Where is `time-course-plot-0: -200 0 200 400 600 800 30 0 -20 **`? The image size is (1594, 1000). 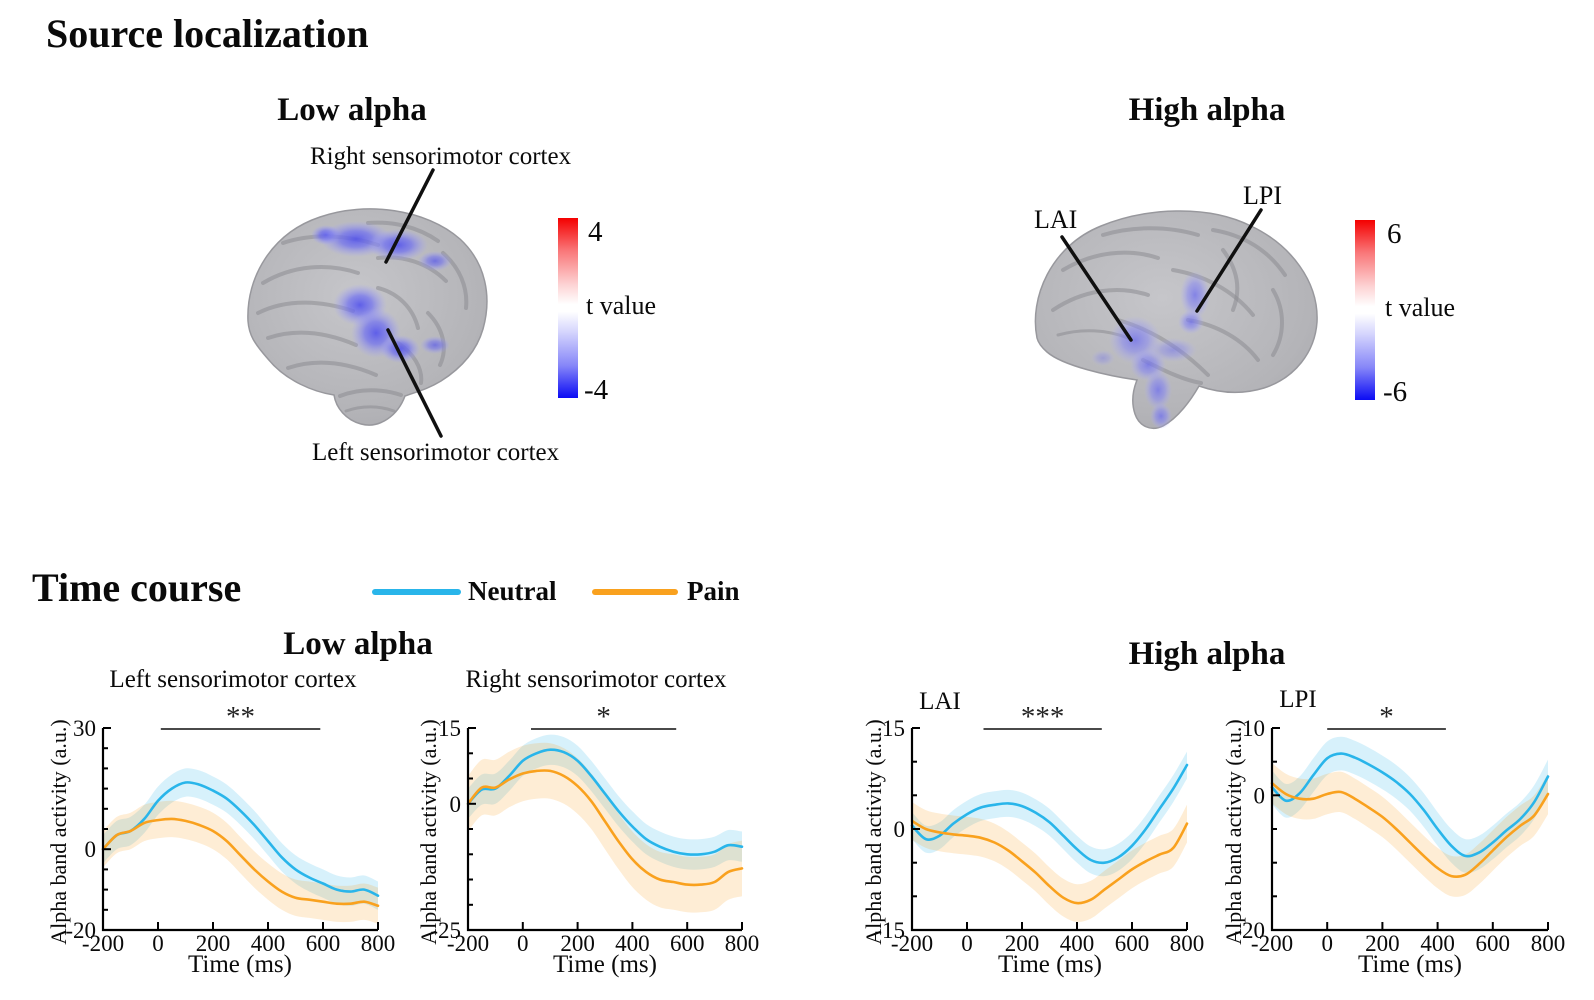
time-course-plot-0: -200 0 200 400 600 800 30 0 -20 ** is located at coordinates (230, 828).